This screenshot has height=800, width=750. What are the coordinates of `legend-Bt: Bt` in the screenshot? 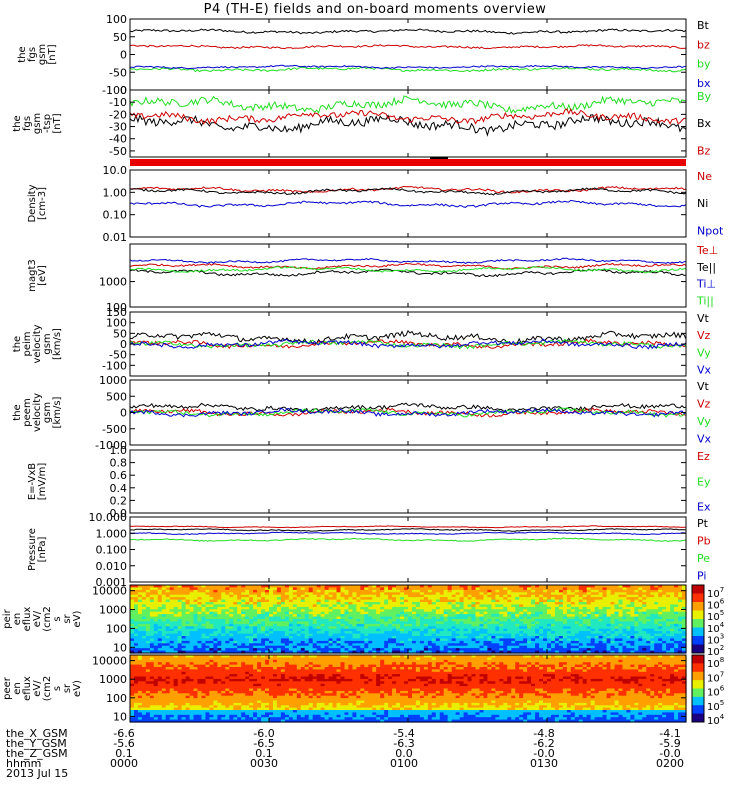 It's located at (703, 25).